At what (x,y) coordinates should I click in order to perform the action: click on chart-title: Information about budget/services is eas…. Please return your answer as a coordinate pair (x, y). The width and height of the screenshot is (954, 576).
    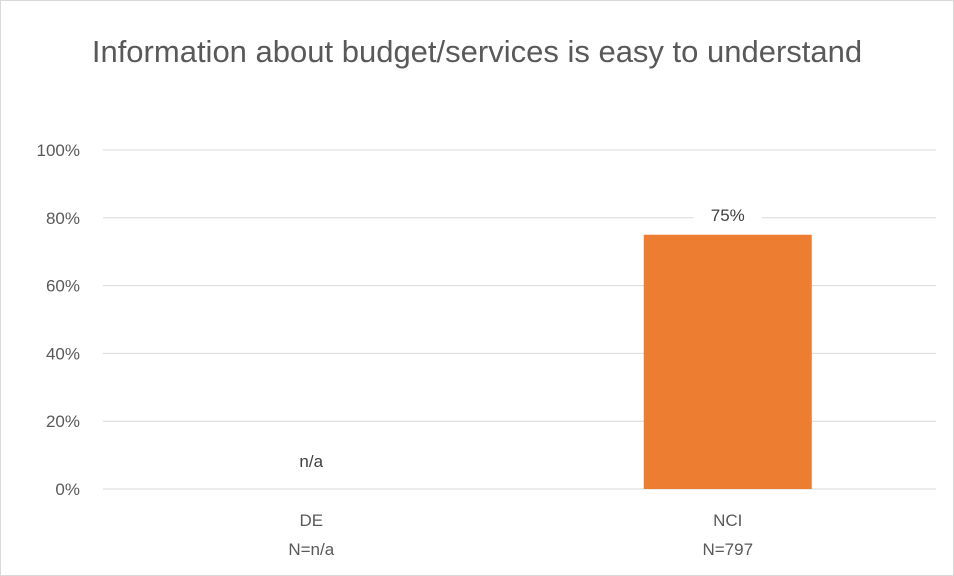
    Looking at the image, I should click on (477, 51).